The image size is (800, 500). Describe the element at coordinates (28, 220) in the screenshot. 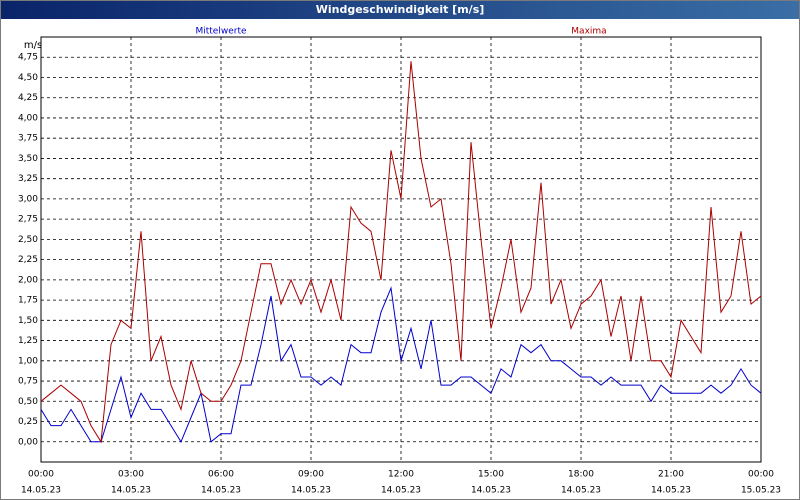

I see `y-tick-label: 2,75` at that location.